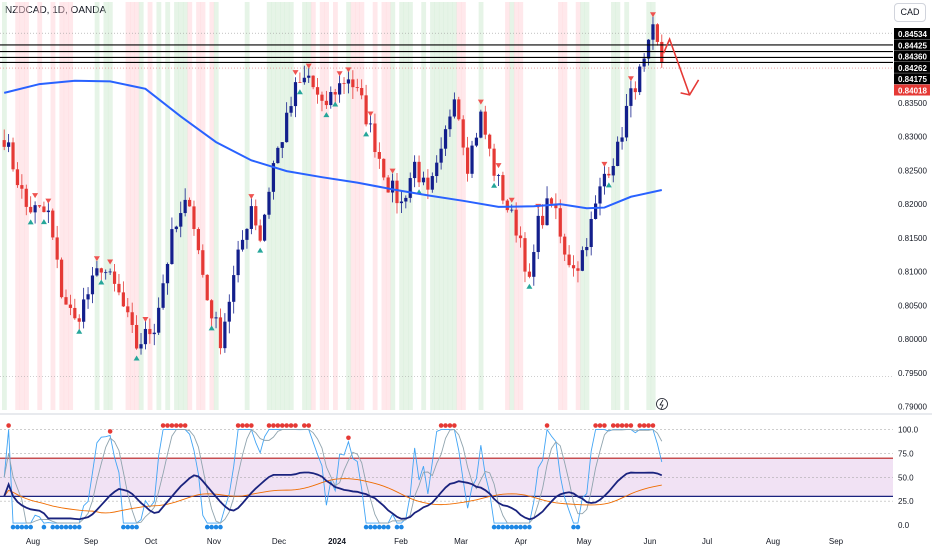  What do you see at coordinates (910, 12) in the screenshot?
I see `currency-button: CAD` at bounding box center [910, 12].